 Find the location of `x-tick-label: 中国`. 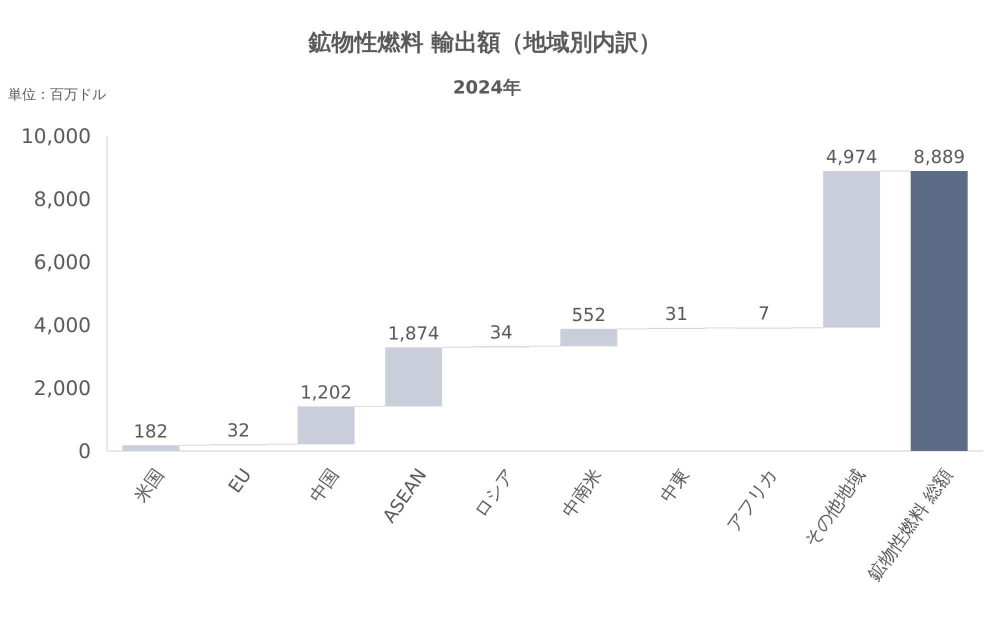

x-tick-label: 中国 is located at coordinates (325, 485).